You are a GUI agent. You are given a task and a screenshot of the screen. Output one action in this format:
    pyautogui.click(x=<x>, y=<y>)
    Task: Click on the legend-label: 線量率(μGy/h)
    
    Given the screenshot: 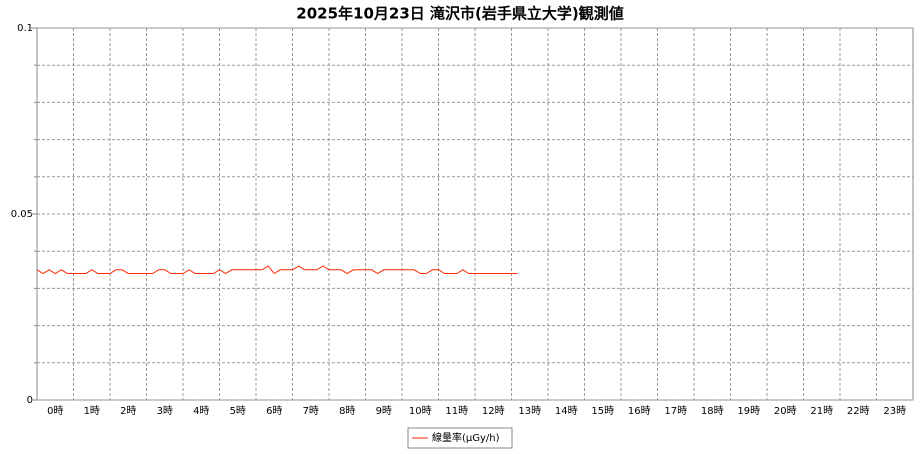 What is the action you would take?
    pyautogui.click(x=466, y=437)
    